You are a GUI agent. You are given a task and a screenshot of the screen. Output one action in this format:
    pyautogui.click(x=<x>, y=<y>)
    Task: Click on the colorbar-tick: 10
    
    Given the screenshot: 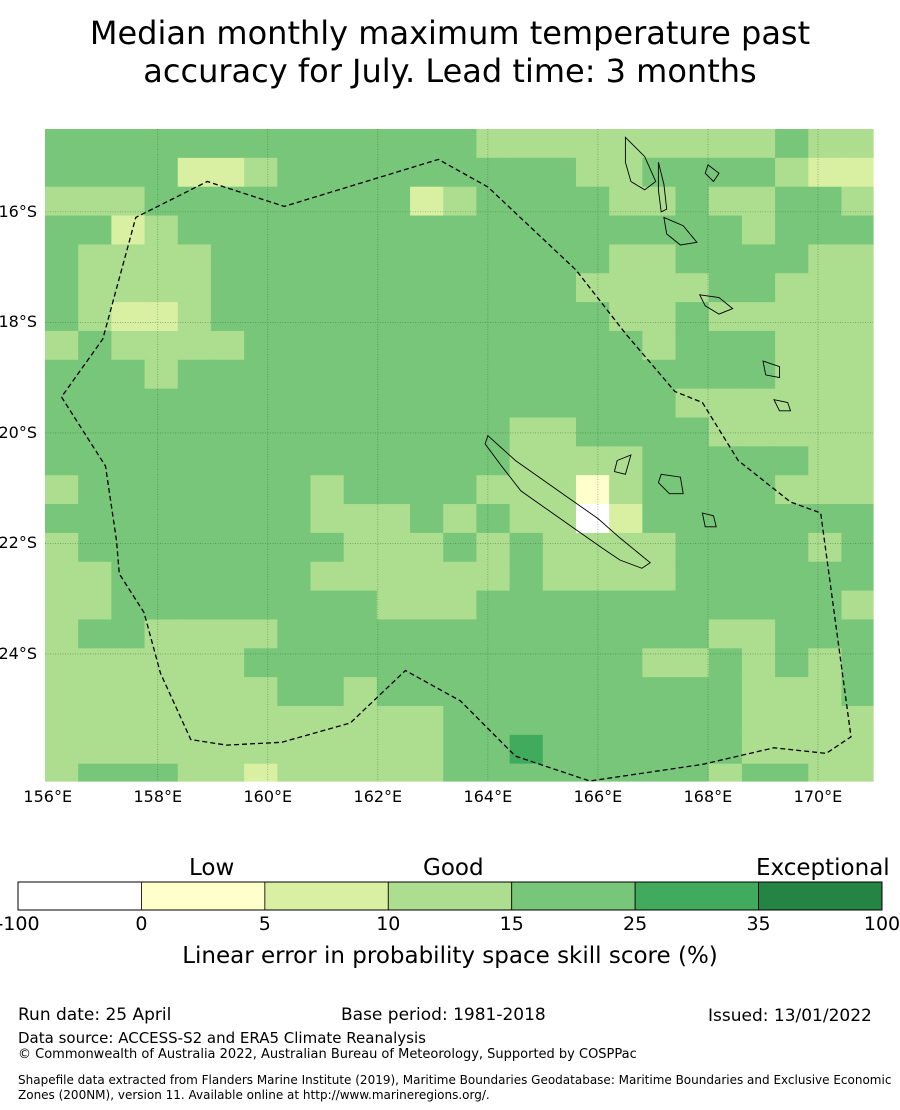 What is the action you would take?
    pyautogui.click(x=388, y=924)
    